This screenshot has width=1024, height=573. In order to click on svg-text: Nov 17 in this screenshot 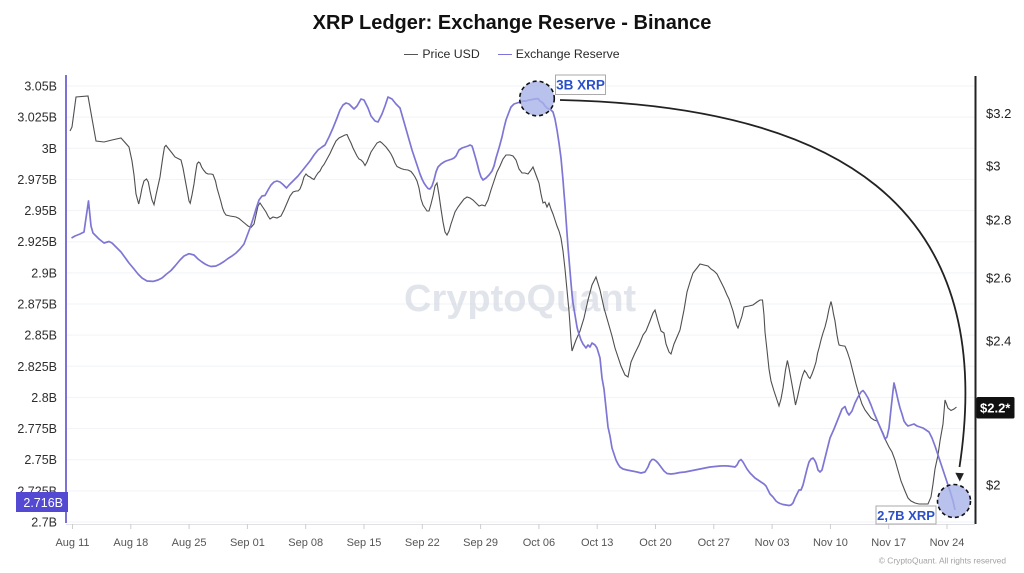, I will do `click(888, 543)`.